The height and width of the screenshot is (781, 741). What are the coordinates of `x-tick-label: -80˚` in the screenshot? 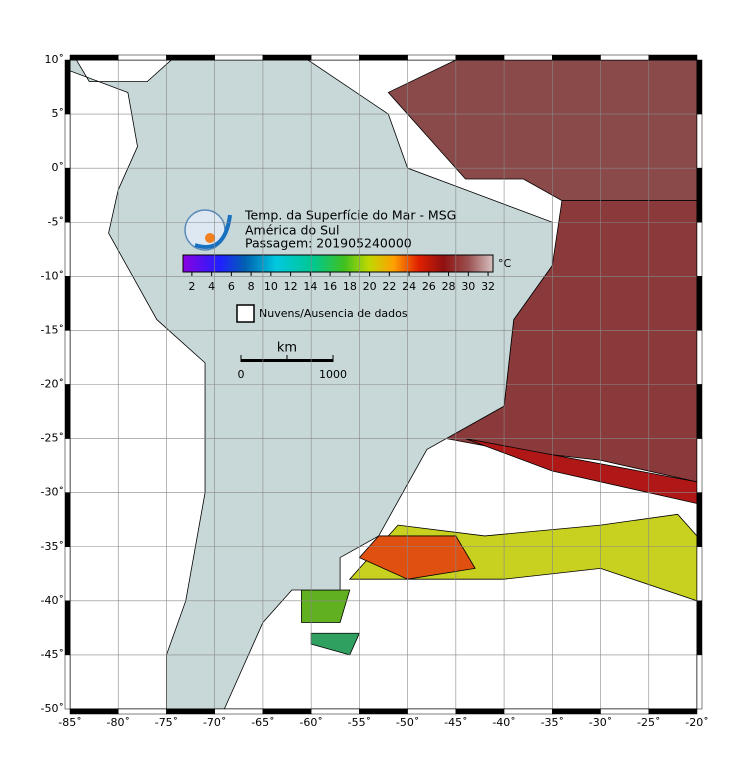 It's located at (117, 722).